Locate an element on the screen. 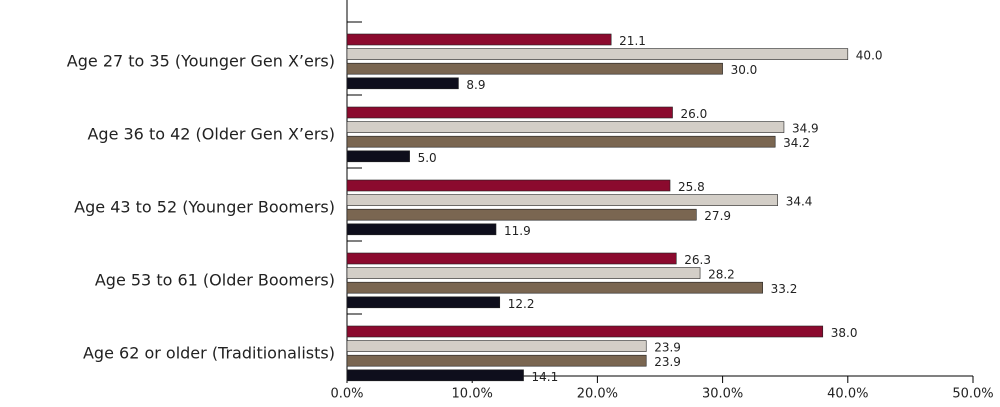 This screenshot has height=407, width=1000. value-label: 21.1 is located at coordinates (632, 41).